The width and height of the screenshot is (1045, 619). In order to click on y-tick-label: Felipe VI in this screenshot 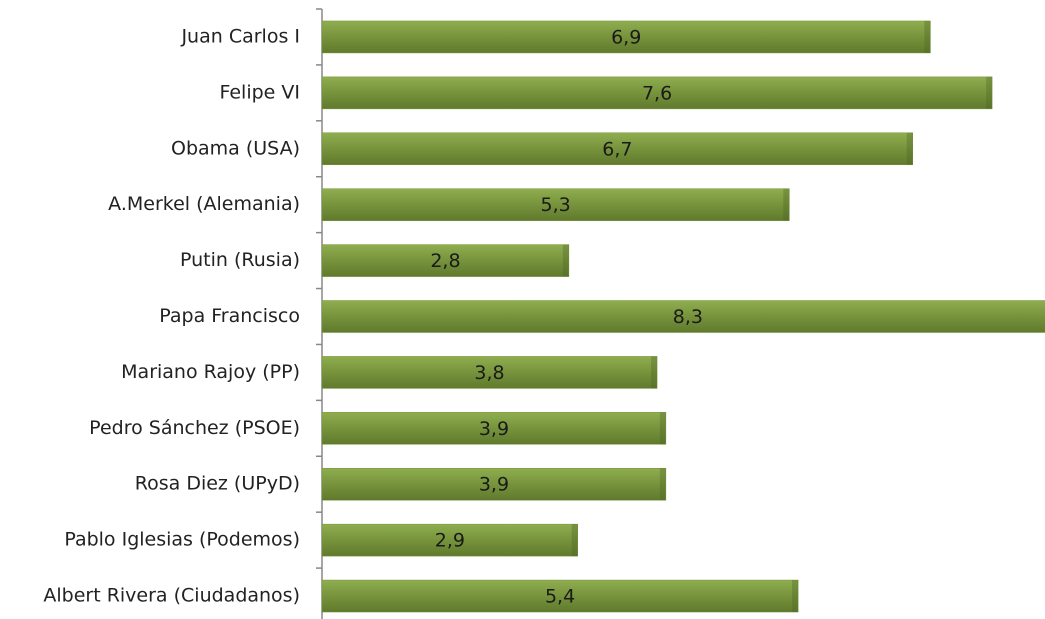, I will do `click(259, 92)`.